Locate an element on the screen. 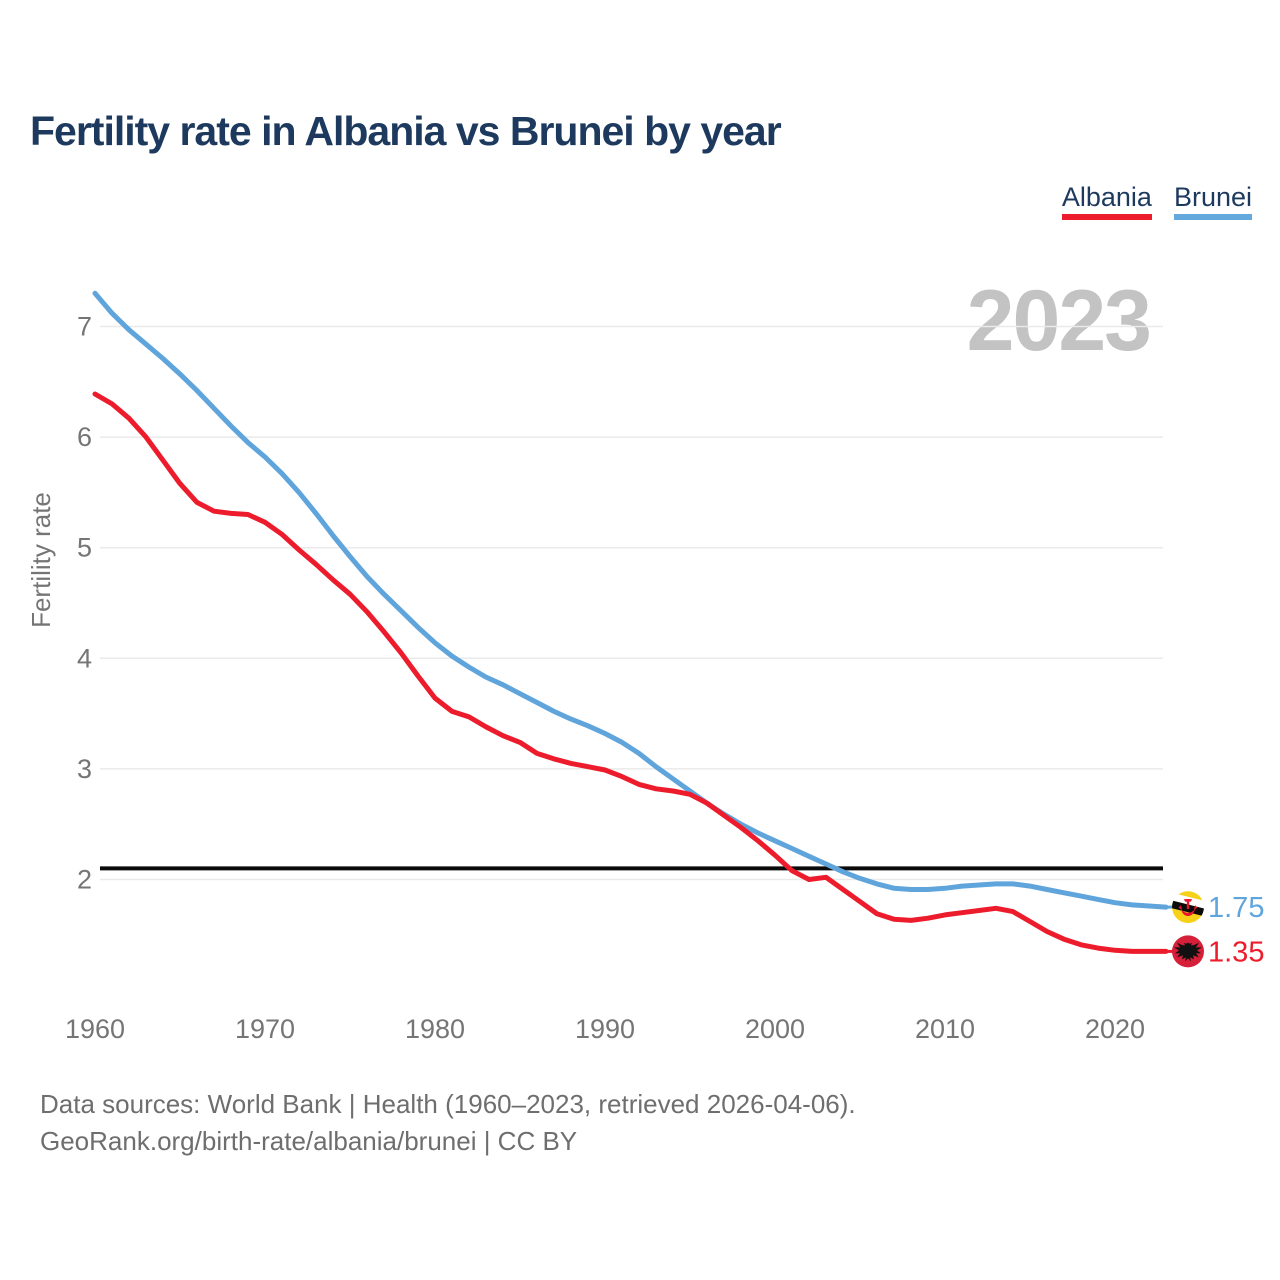 Image resolution: width=1280 pixels, height=1280 pixels. double-headed-eagle is located at coordinates (1188, 952).